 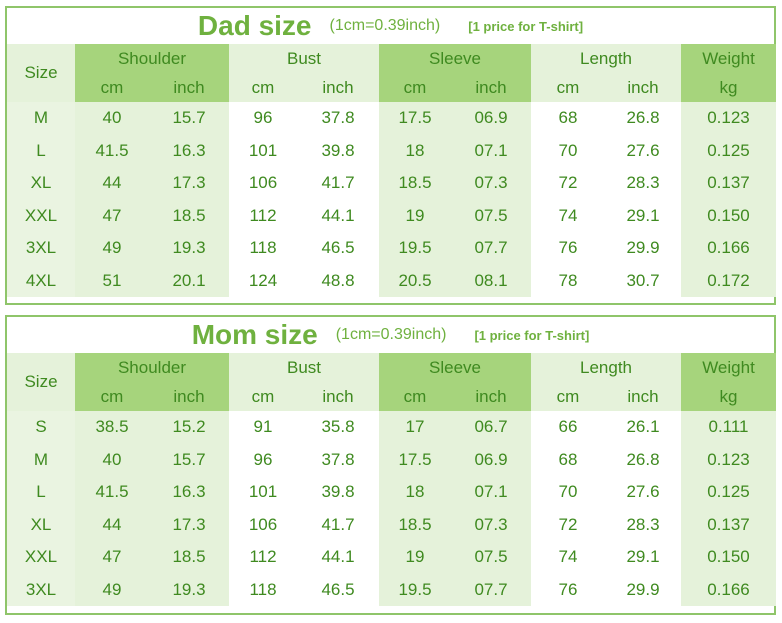 What do you see at coordinates (491, 183) in the screenshot?
I see `sleeve-inch-cell: 07.3` at bounding box center [491, 183].